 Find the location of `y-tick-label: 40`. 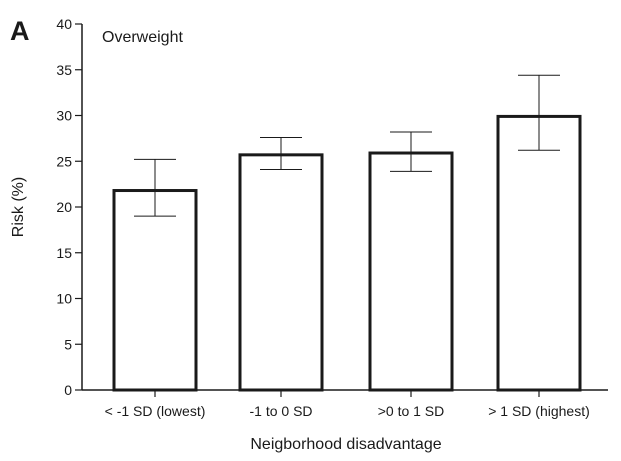

y-tick-label: 40 is located at coordinates (64, 24).